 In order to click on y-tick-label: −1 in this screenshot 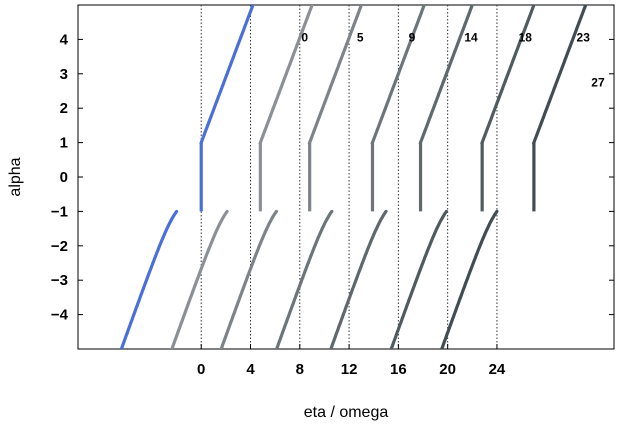, I will do `click(59, 211)`.